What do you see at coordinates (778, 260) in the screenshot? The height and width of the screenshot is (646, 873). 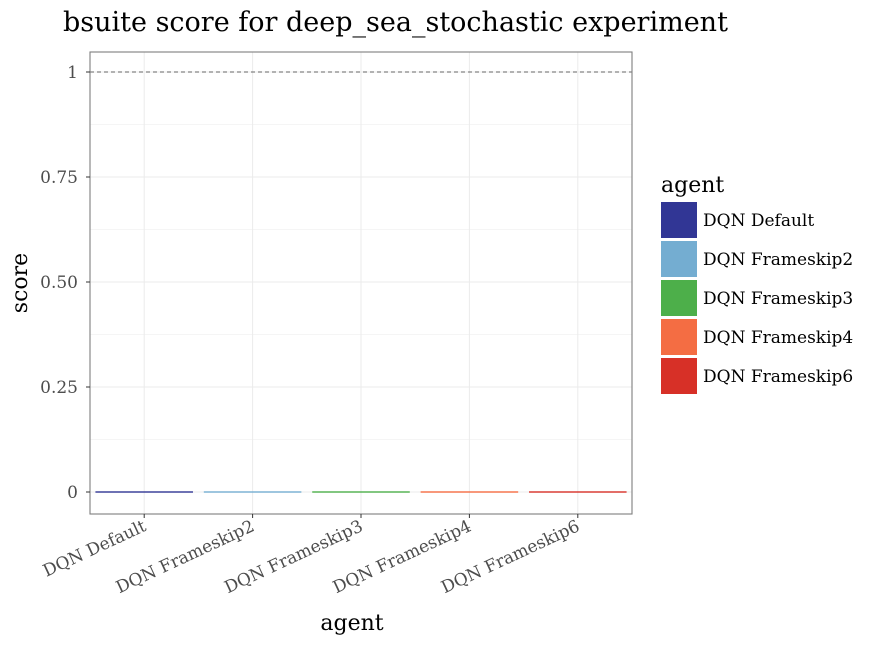 I see `legend-label: DQN Frameskip2` at bounding box center [778, 260].